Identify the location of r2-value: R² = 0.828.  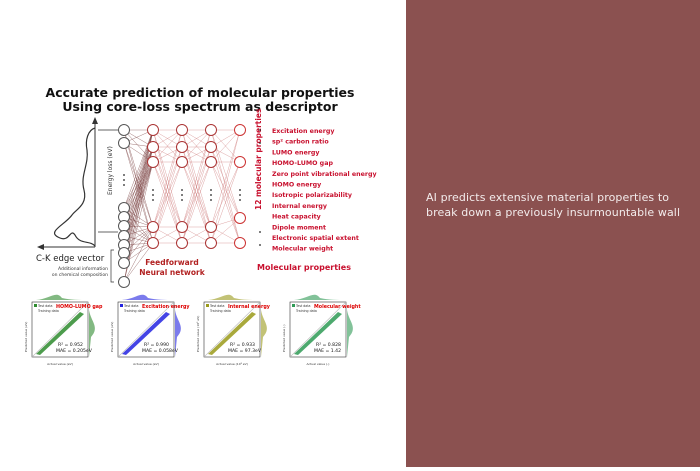
(328, 345).